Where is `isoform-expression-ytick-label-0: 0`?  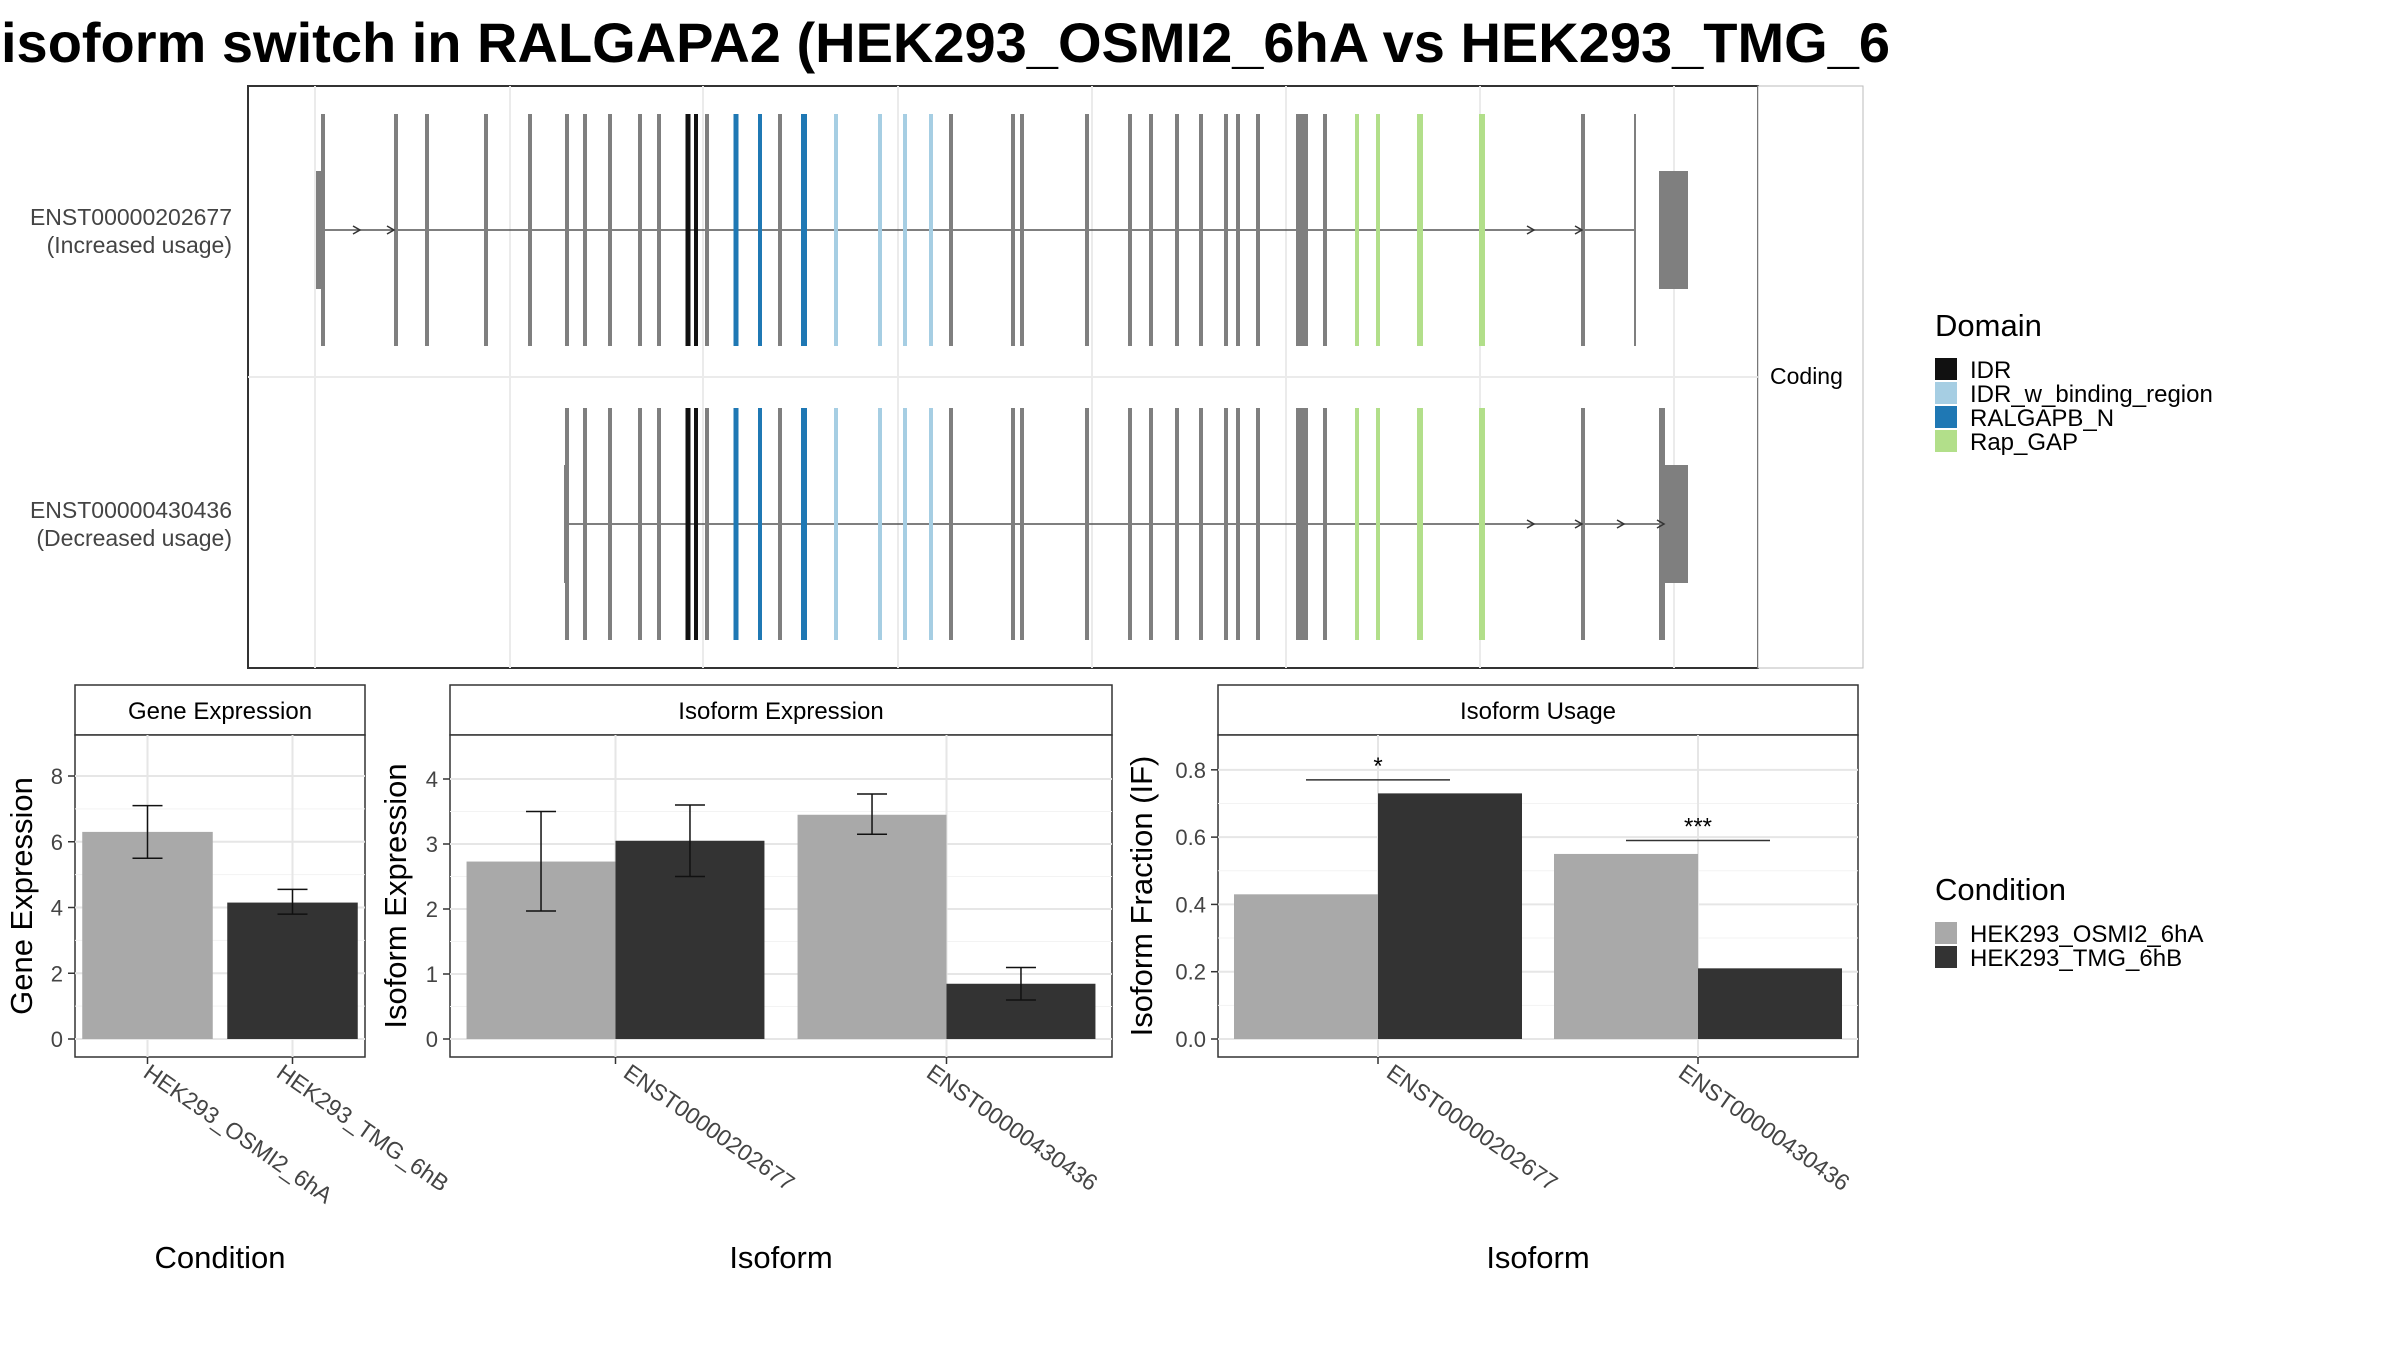 isoform-expression-ytick-label-0: 0 is located at coordinates (432, 1039).